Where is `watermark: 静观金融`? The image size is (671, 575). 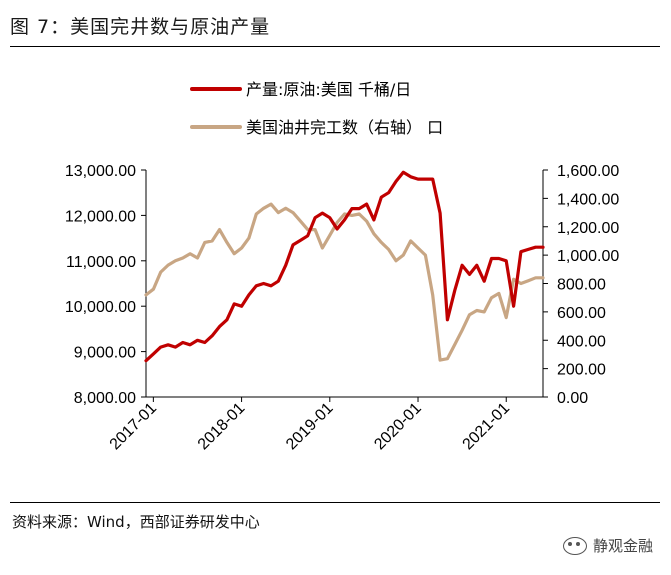 watermark: 静观金融 is located at coordinates (607, 545).